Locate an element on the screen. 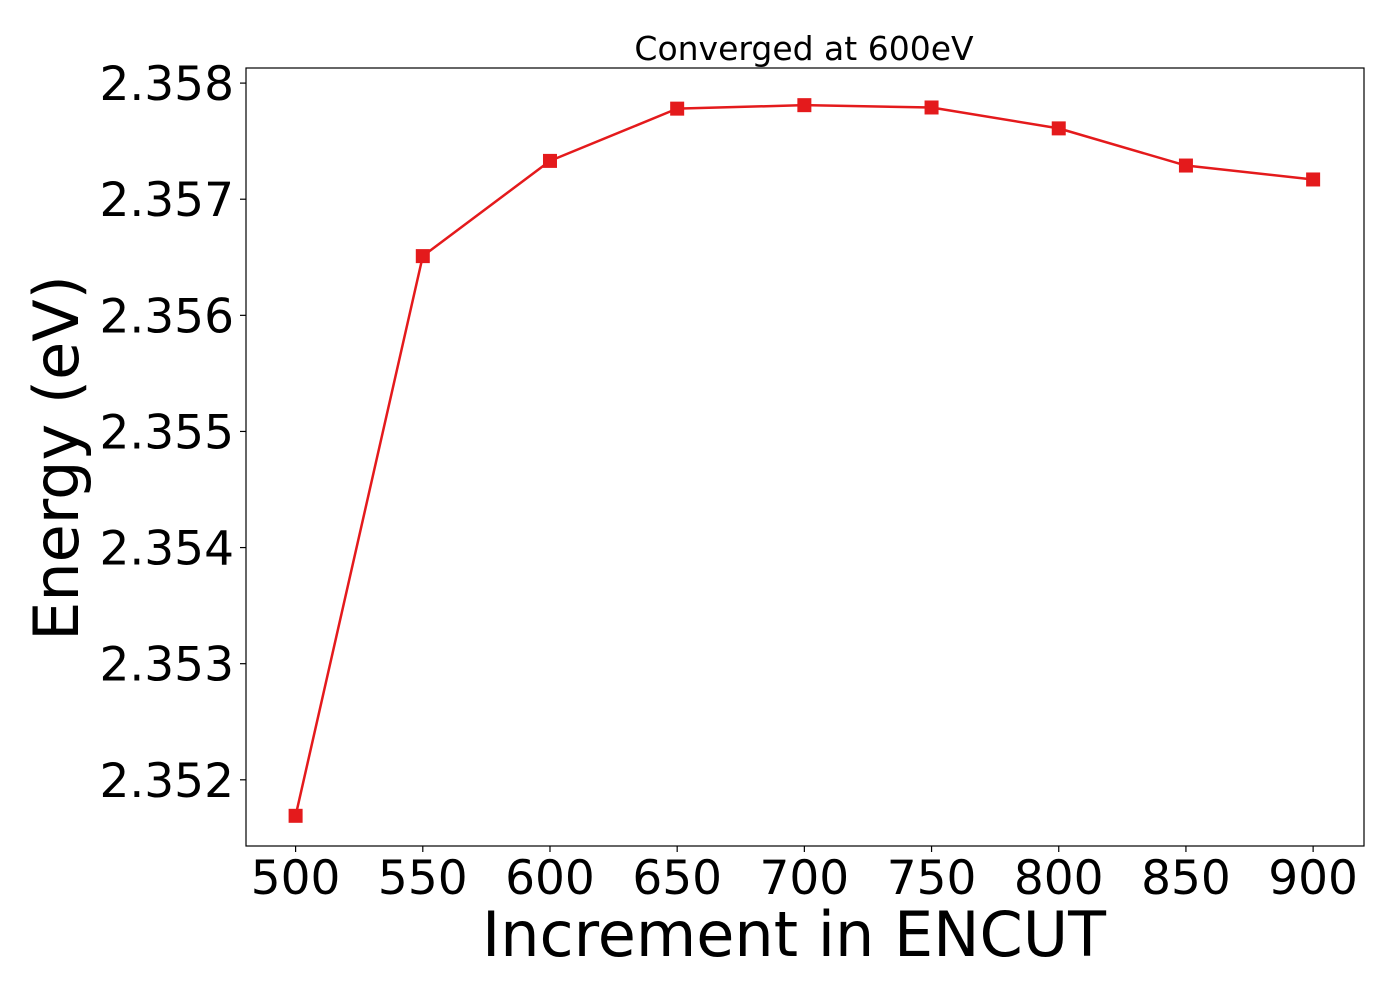 The width and height of the screenshot is (1400, 1000). y-axis-title: Energy (eV) is located at coordinates (56, 458).